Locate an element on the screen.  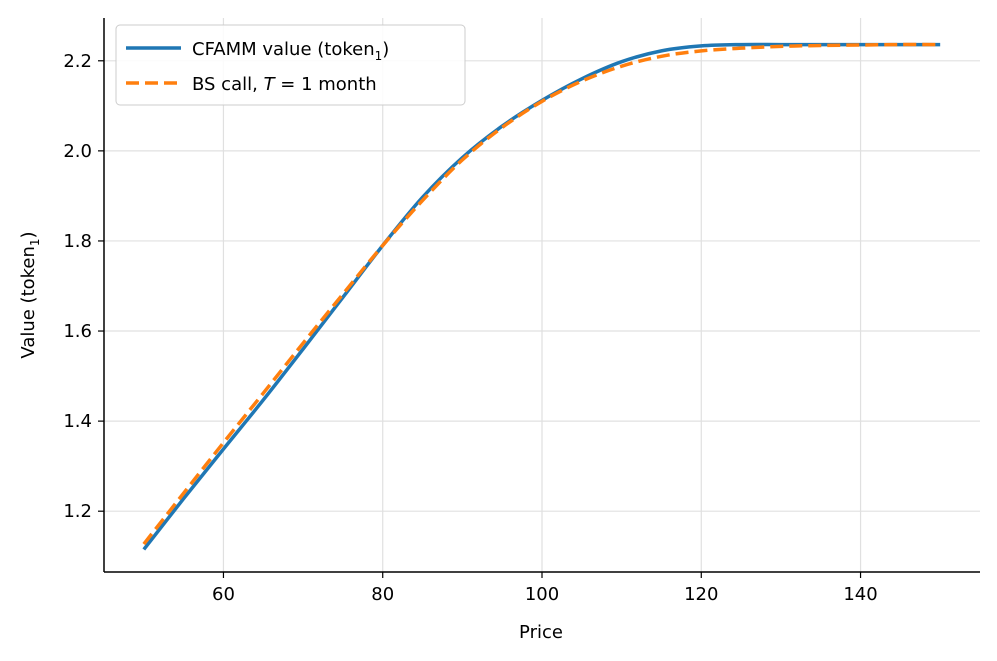
x-tick-label: 100 is located at coordinates (542, 594).